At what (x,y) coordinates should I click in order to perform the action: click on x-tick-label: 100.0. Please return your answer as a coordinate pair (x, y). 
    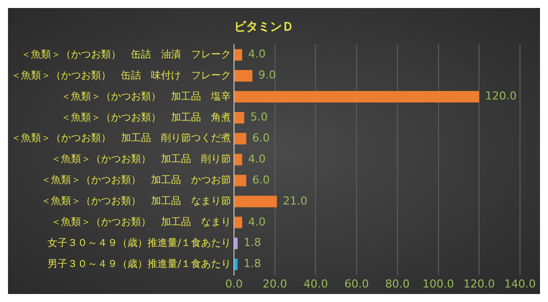
    Looking at the image, I should click on (438, 283).